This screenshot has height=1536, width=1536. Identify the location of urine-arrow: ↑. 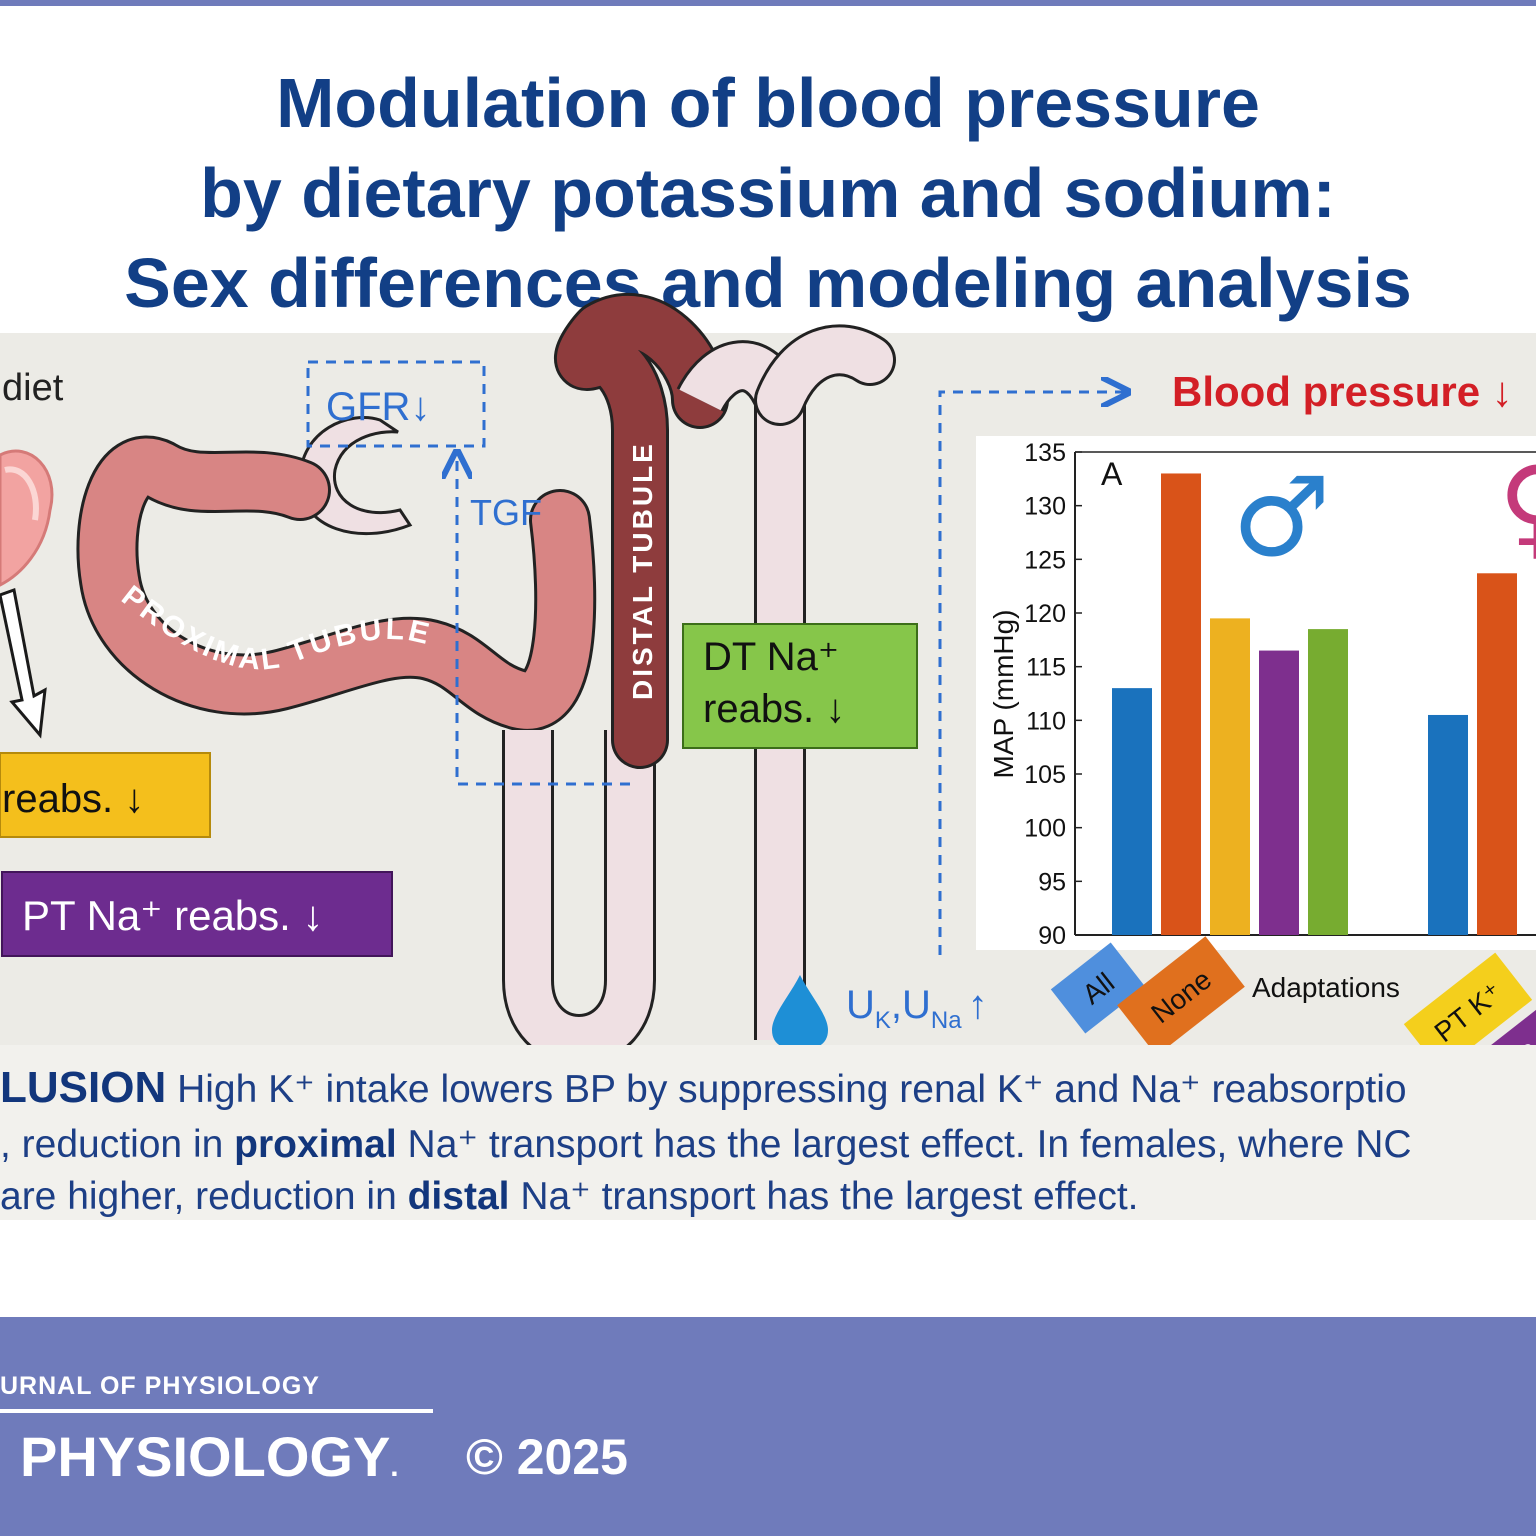
(978, 1005).